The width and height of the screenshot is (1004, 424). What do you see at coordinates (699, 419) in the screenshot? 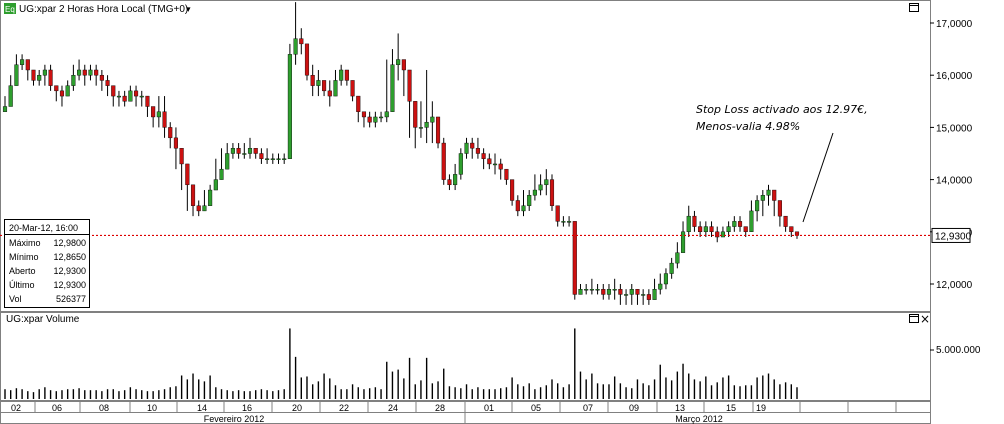
I see `month-label: Março 2012` at bounding box center [699, 419].